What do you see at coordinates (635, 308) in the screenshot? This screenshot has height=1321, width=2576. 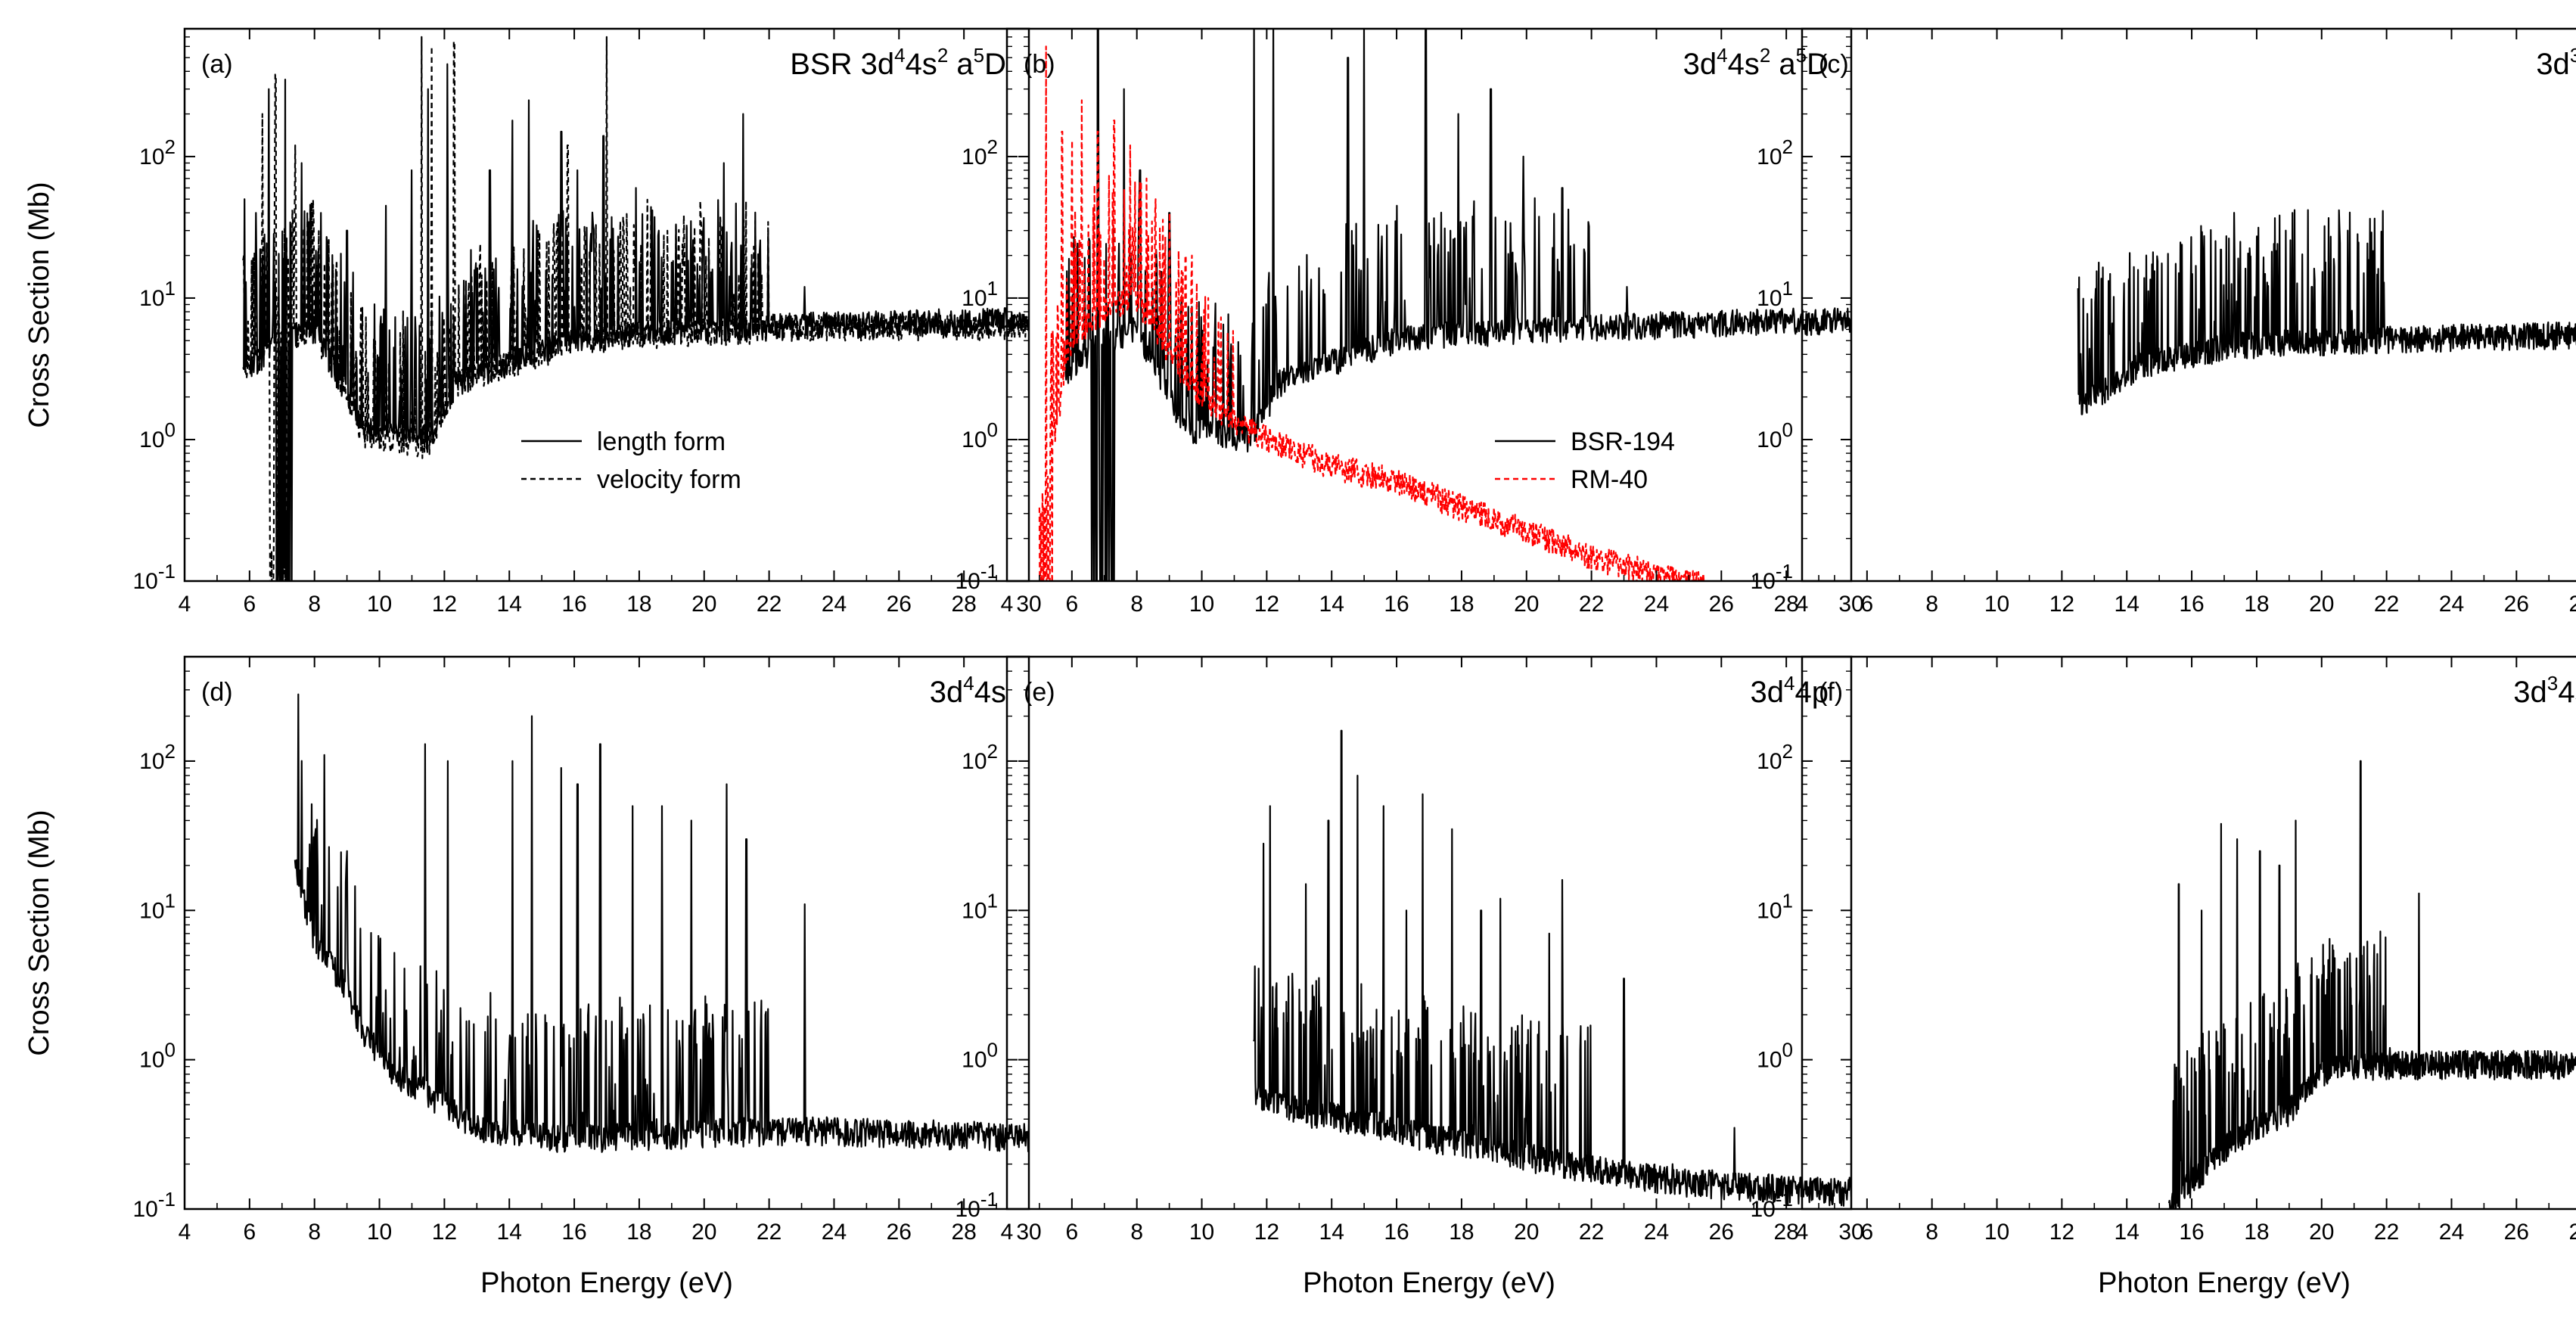 I see `series-line-velocity-form` at bounding box center [635, 308].